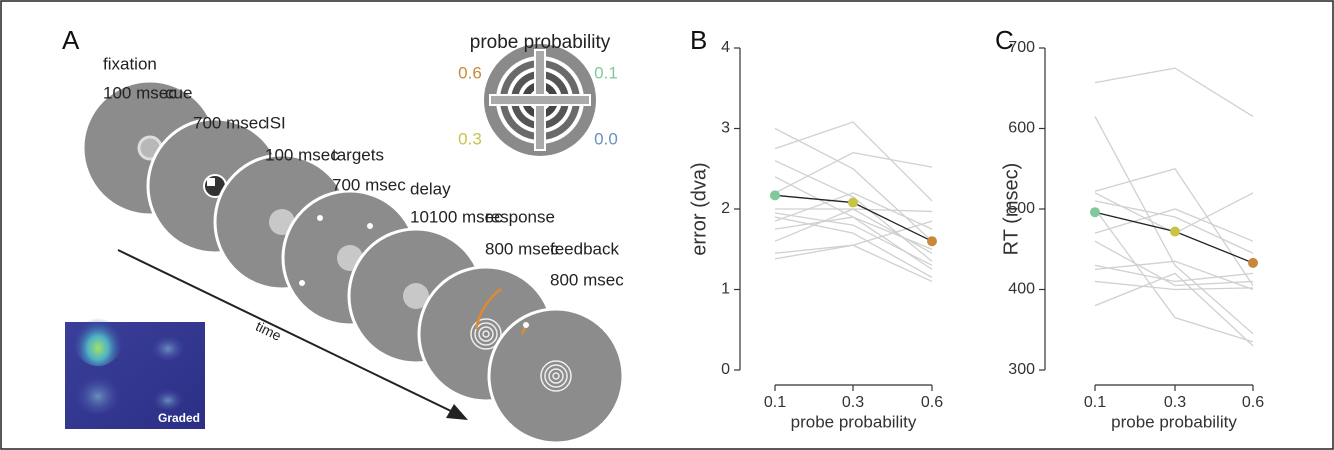 The width and height of the screenshot is (1334, 450). I want to click on probe-label: 0.6, so click(470, 72).